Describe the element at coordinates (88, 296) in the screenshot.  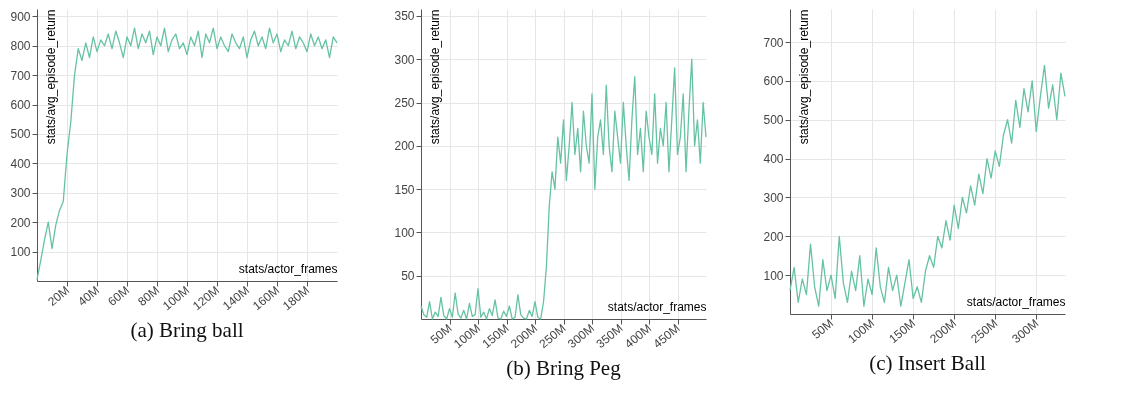
I see `x-tick-label: 40M` at that location.